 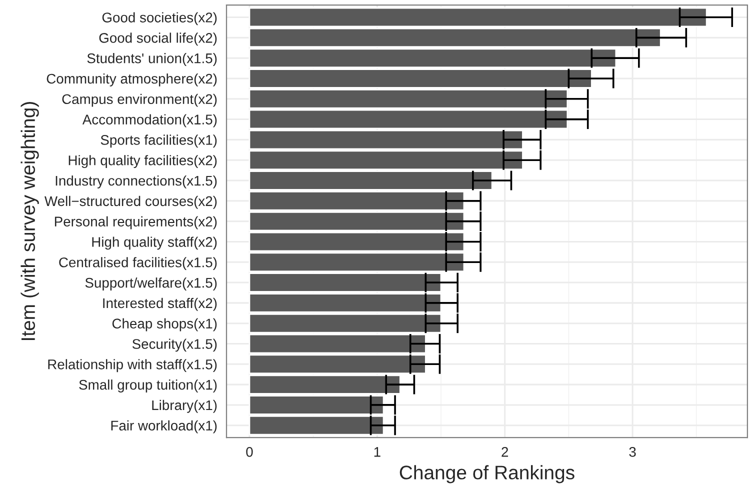 What do you see at coordinates (138, 263) in the screenshot?
I see `y-tick-label: Centralised facilities(x1.5)` at bounding box center [138, 263].